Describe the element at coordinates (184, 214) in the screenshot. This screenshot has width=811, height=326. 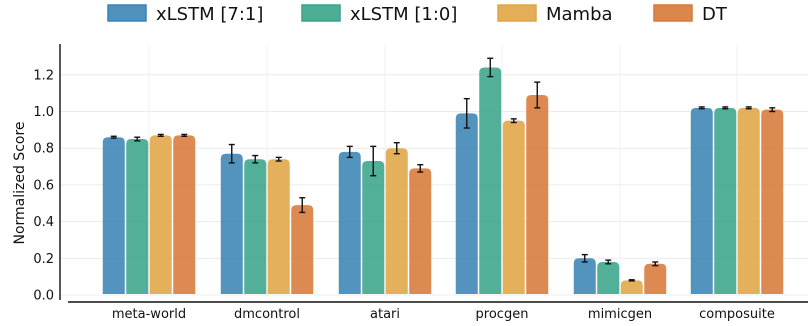
I see `bar-dt-meta-world` at that location.